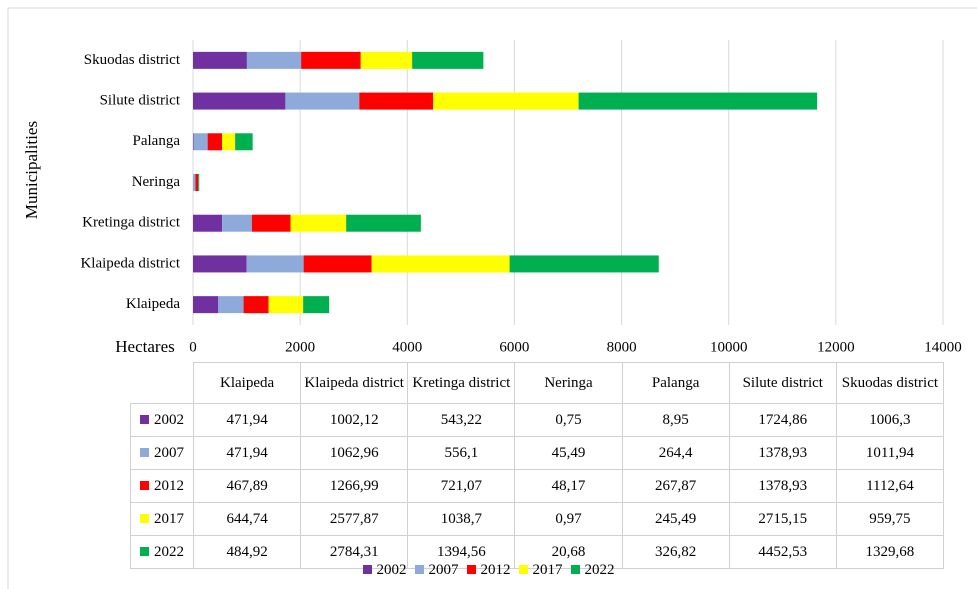 This screenshot has width=977, height=589. Describe the element at coordinates (568, 420) in the screenshot. I see `table-cell: 0,75` at that location.